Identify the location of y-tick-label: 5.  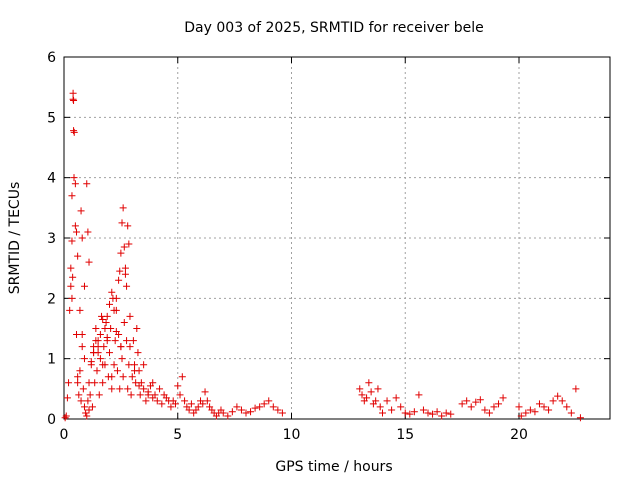
(51, 118).